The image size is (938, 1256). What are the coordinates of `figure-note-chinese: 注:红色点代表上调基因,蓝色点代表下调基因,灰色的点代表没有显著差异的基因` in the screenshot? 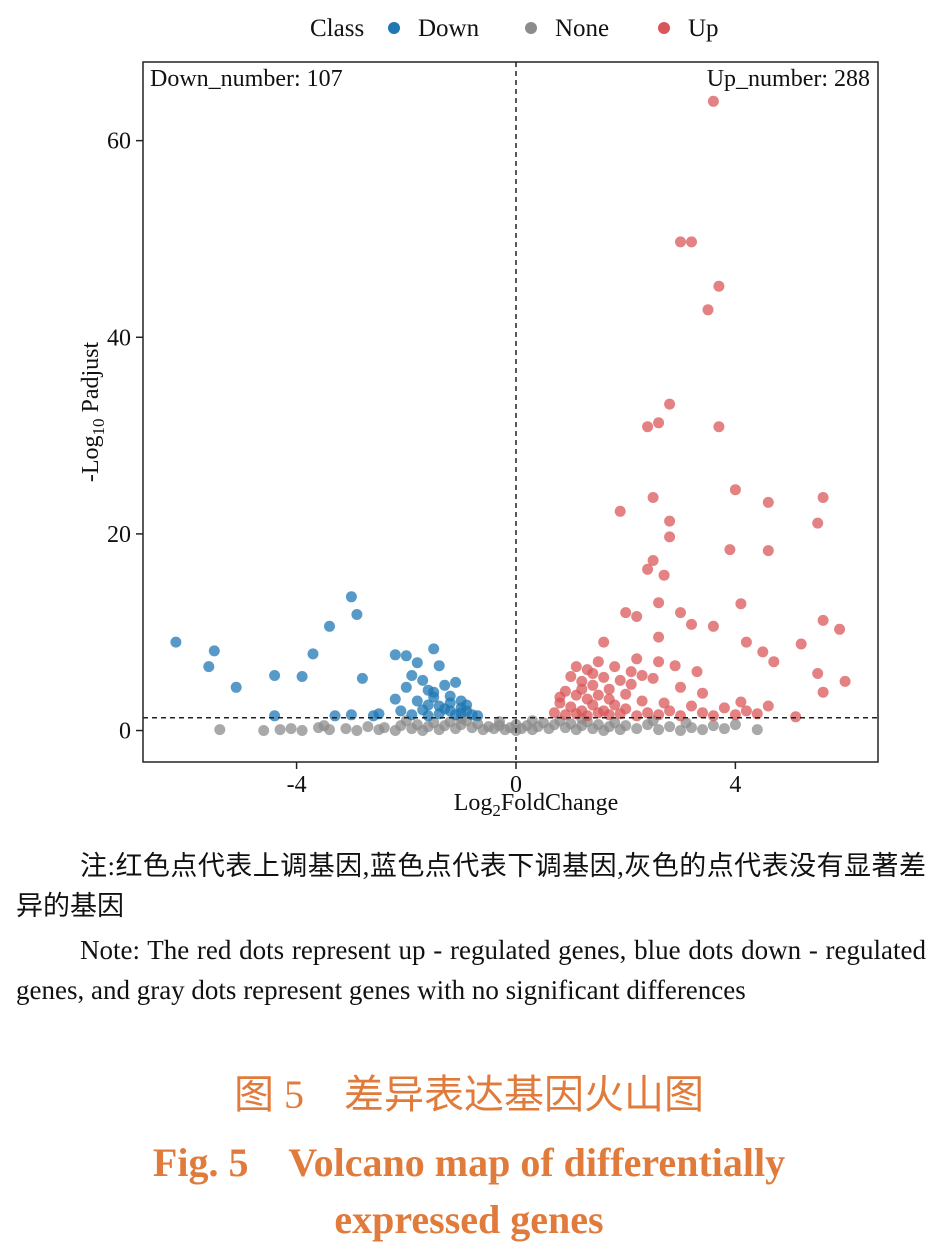 It's located at (471, 886).